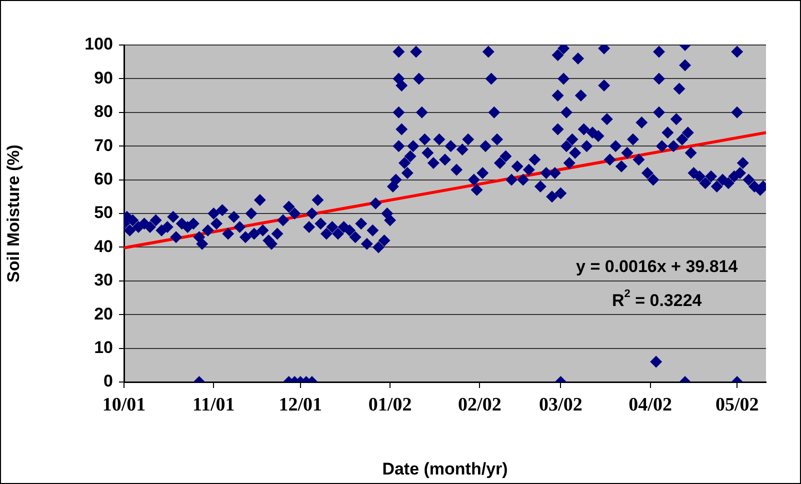  Describe the element at coordinates (103, 280) in the screenshot. I see `y-tick-label: 30` at that location.